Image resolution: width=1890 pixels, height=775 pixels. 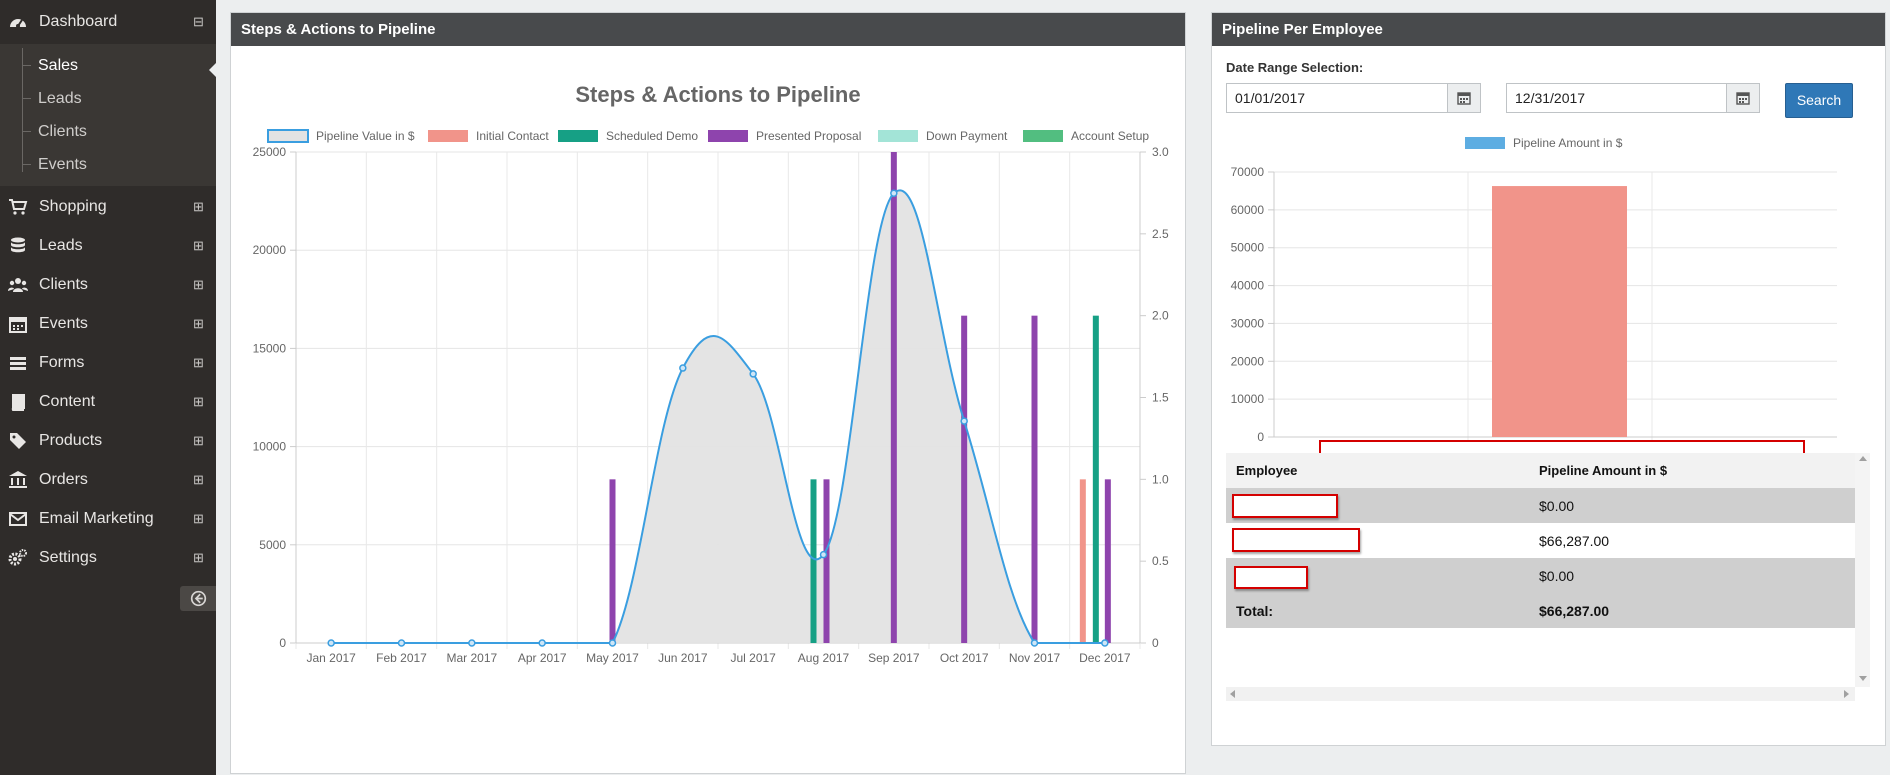 What do you see at coordinates (471, 658) in the screenshot?
I see `x-tick-label: Mar 2017` at bounding box center [471, 658].